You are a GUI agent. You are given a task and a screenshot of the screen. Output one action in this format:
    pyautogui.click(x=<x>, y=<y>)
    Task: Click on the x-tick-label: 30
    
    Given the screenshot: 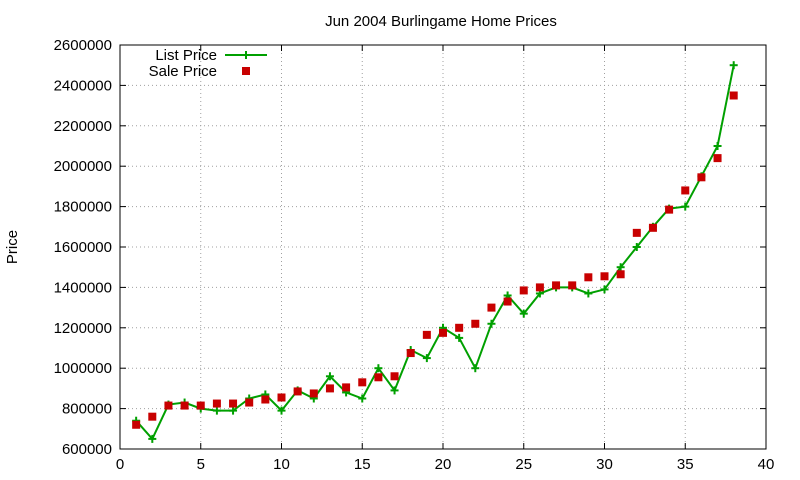 What is the action you would take?
    pyautogui.click(x=604, y=464)
    